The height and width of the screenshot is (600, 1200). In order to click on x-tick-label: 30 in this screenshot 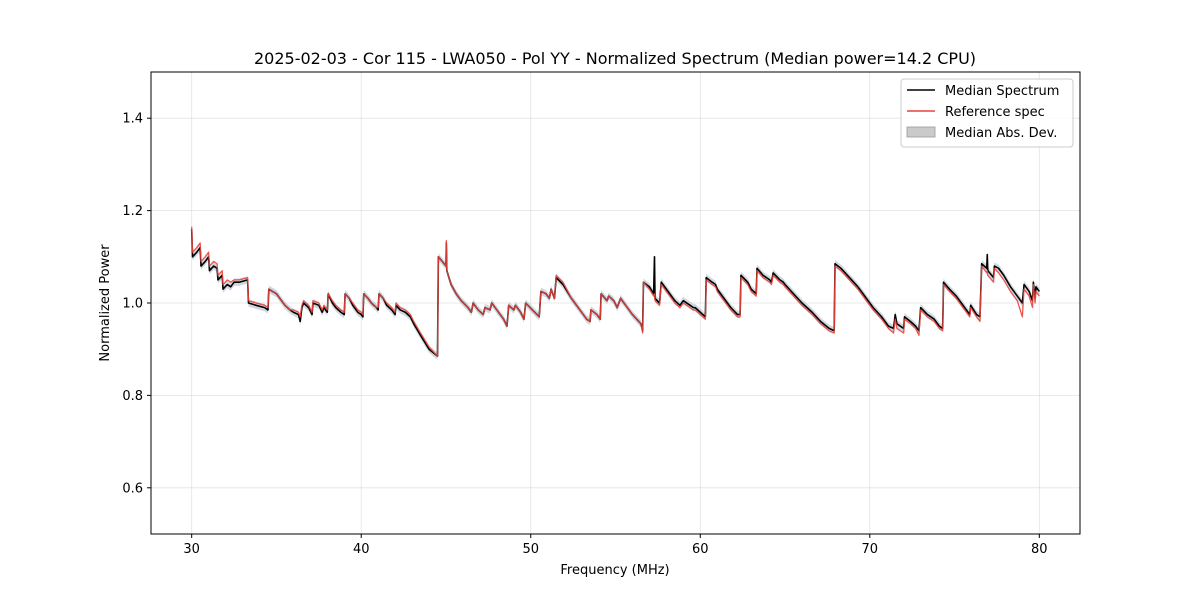, I will do `click(191, 549)`.